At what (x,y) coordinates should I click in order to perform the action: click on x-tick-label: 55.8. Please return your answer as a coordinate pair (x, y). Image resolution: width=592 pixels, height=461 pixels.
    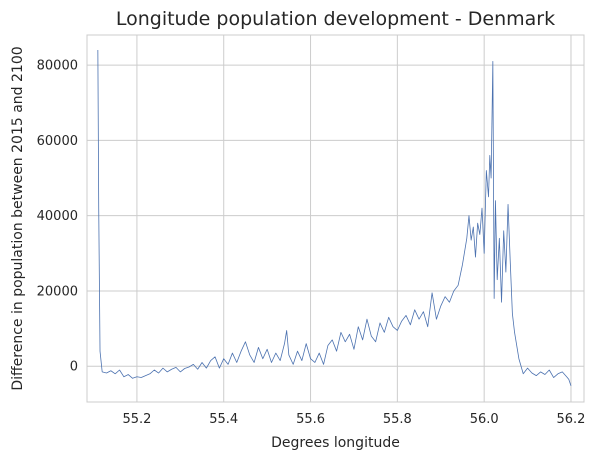
    Looking at the image, I should click on (397, 419).